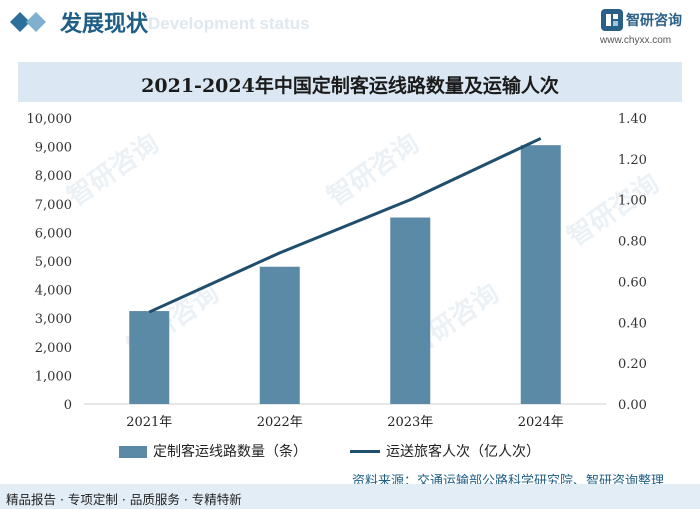  Describe the element at coordinates (632, 323) in the screenshot. I see `y-right-tick-label: 0.40` at that location.